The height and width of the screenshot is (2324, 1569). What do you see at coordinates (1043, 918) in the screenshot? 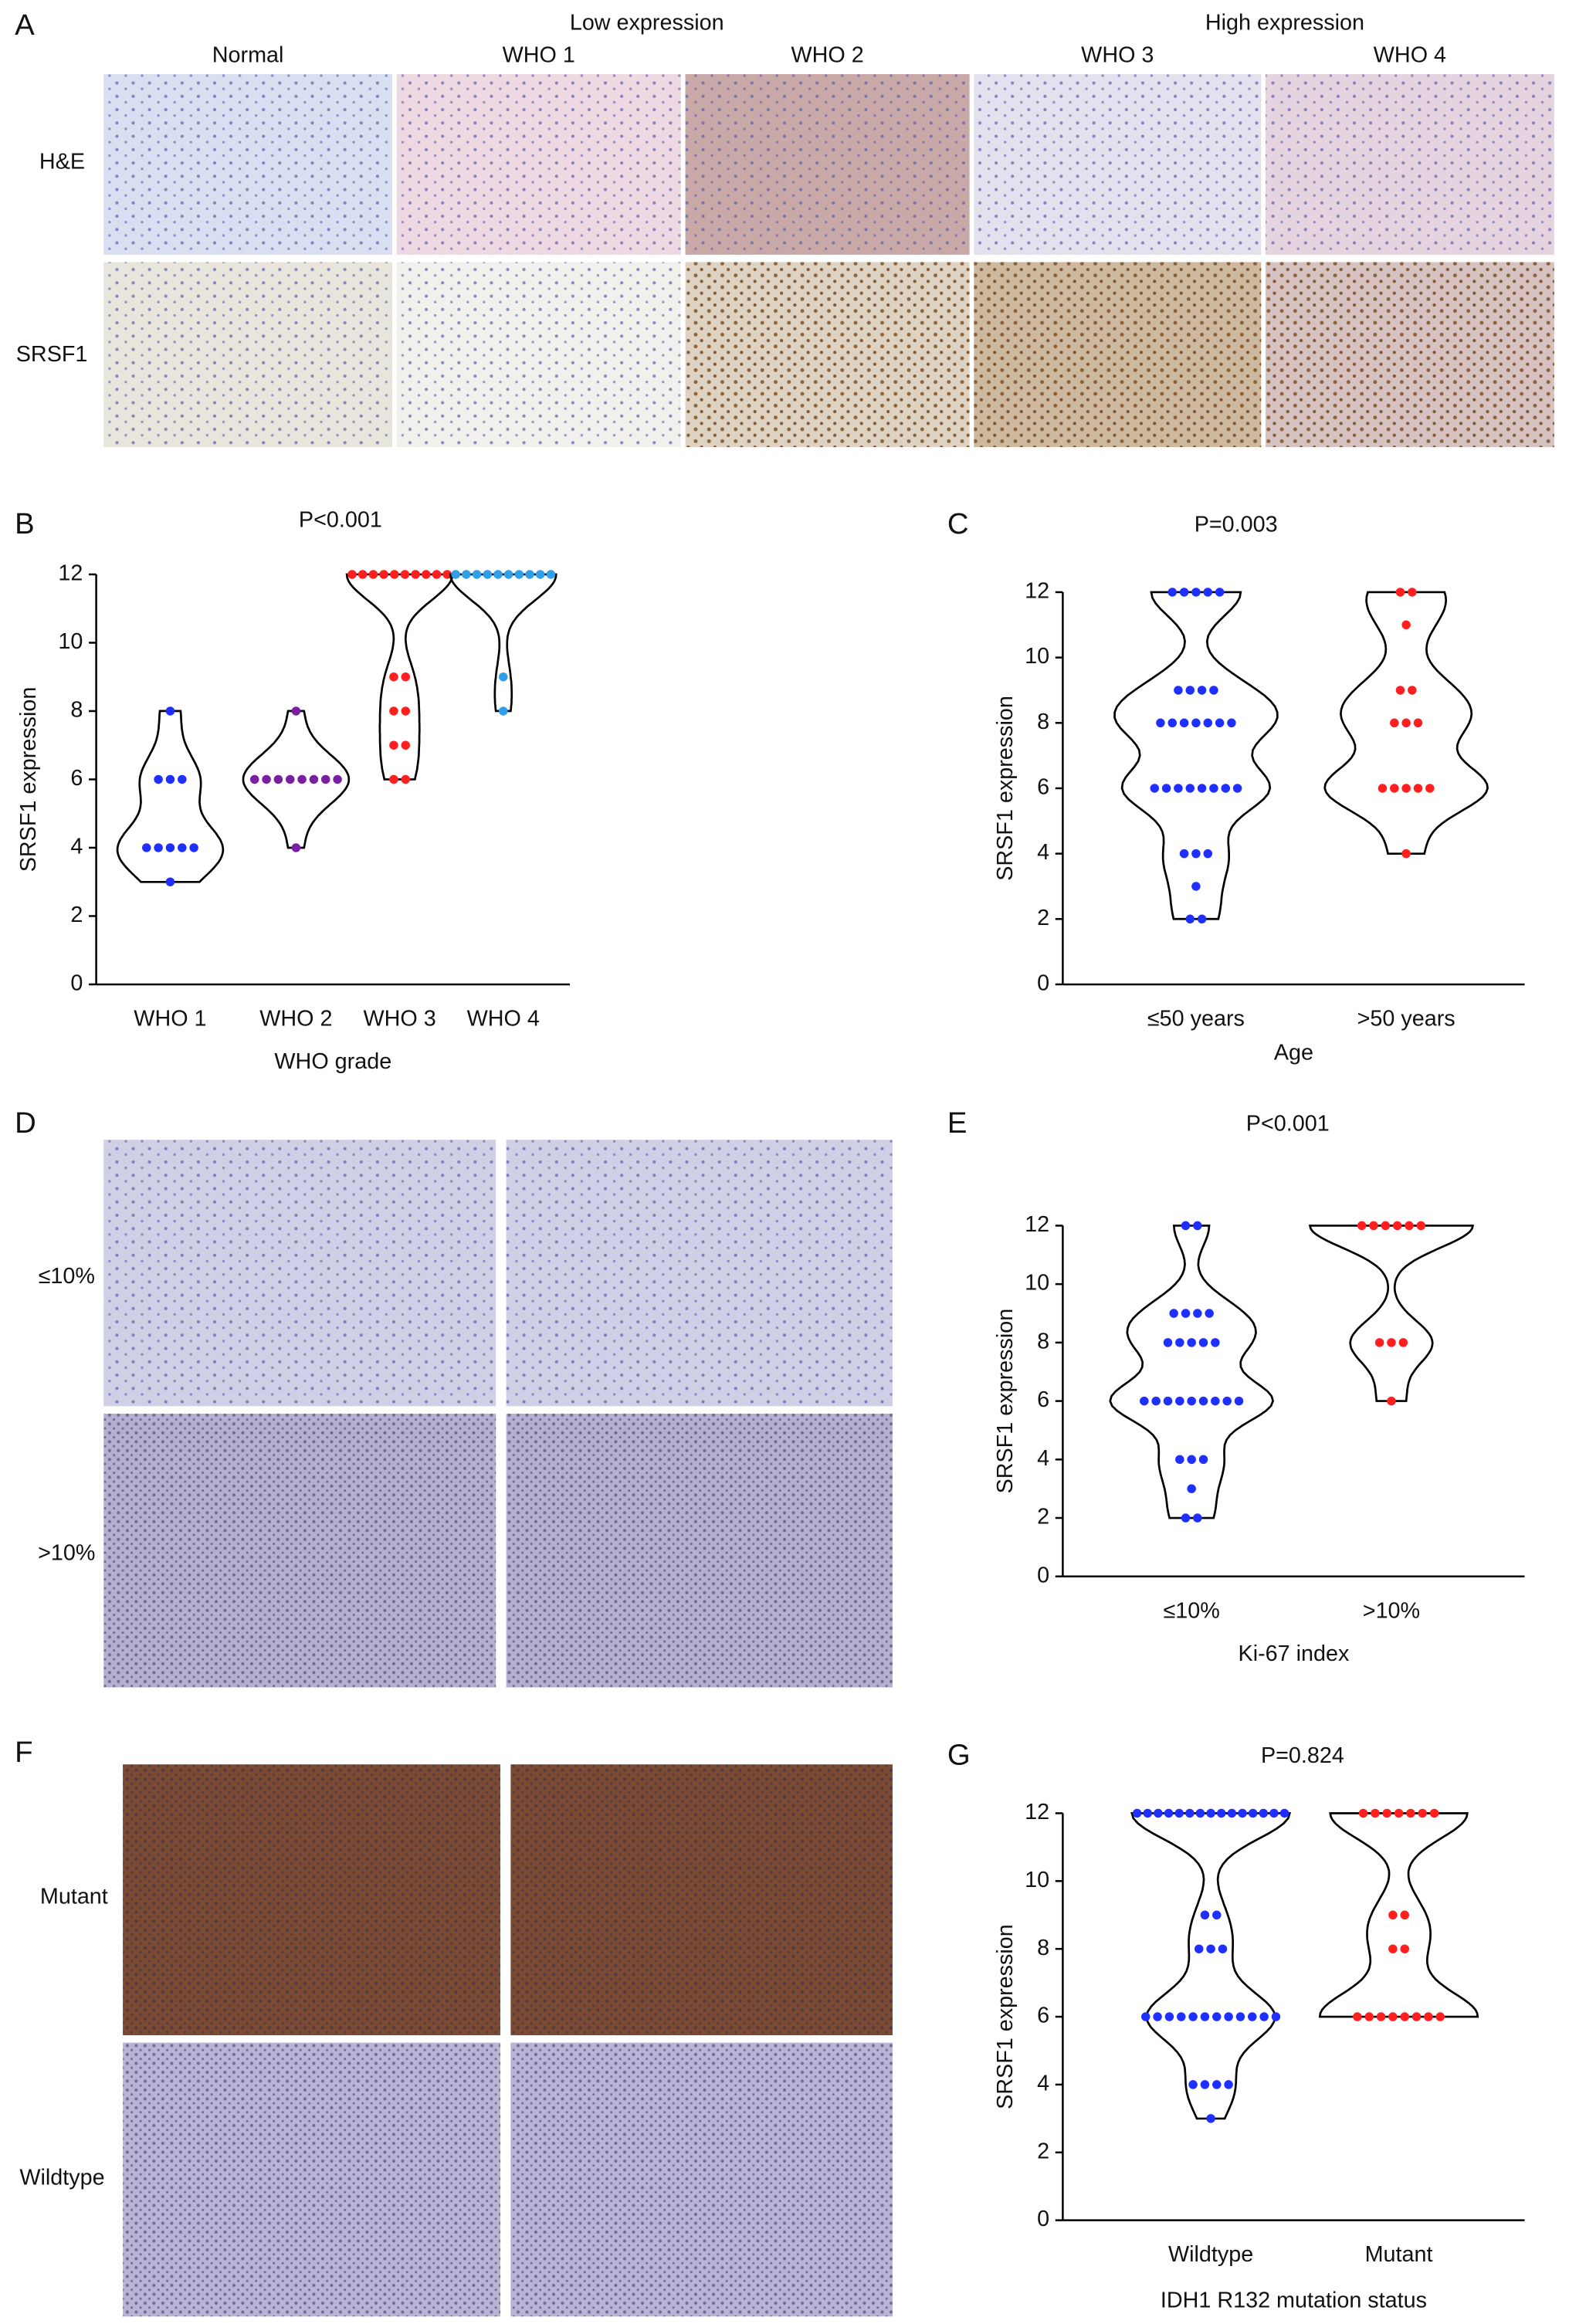
I see `y-tick-label: 2` at bounding box center [1043, 918].